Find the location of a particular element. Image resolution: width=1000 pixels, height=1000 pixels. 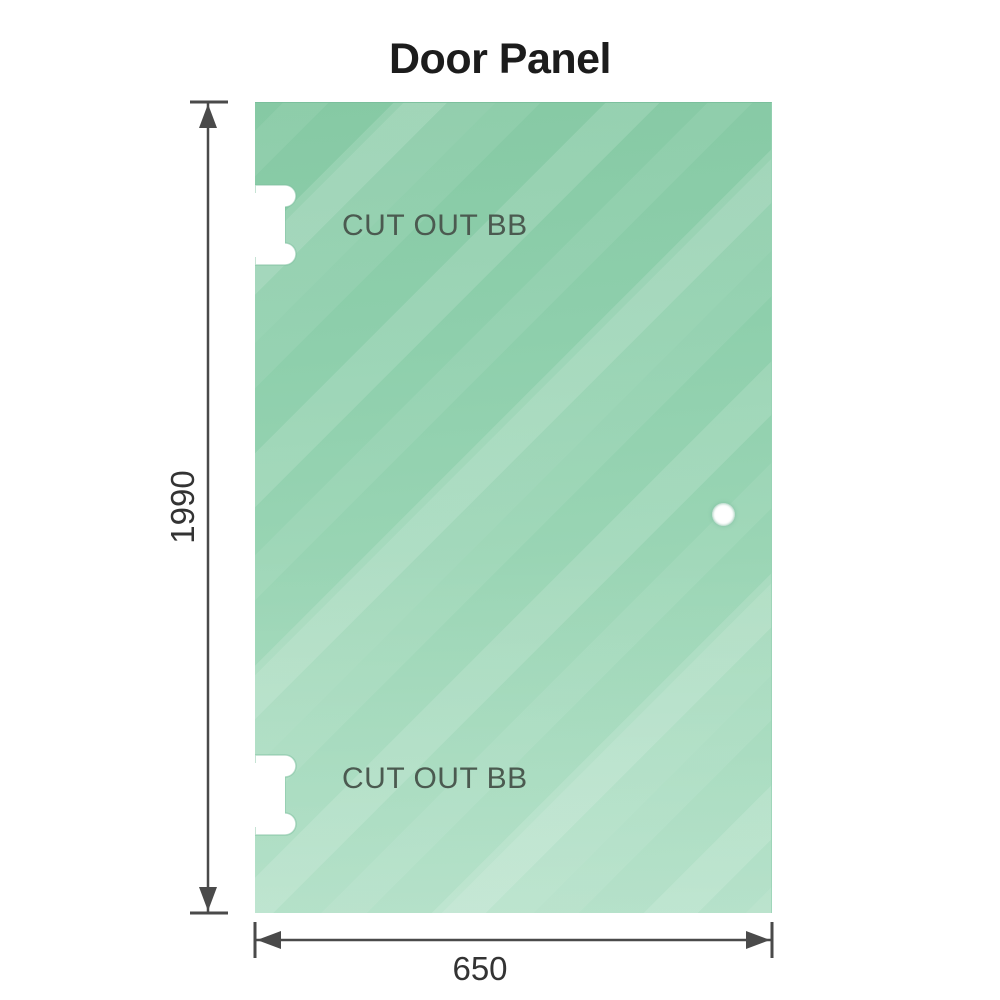

dim-height-arrow-top is located at coordinates (208, 116).